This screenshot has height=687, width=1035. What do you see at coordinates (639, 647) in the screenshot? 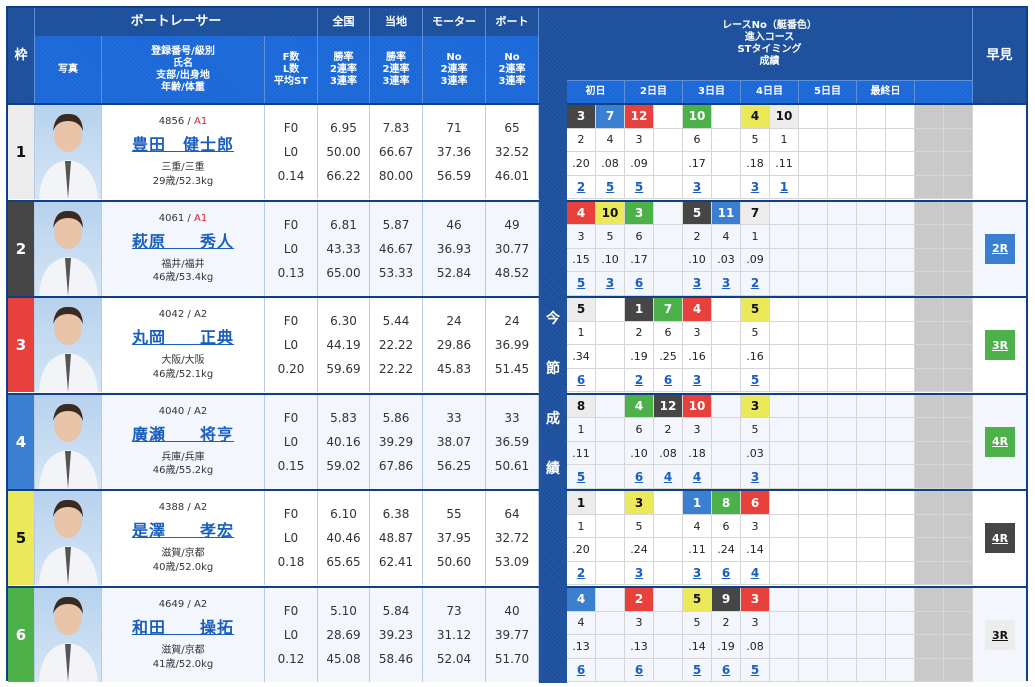
I see `st-timing: .13` at bounding box center [639, 647].